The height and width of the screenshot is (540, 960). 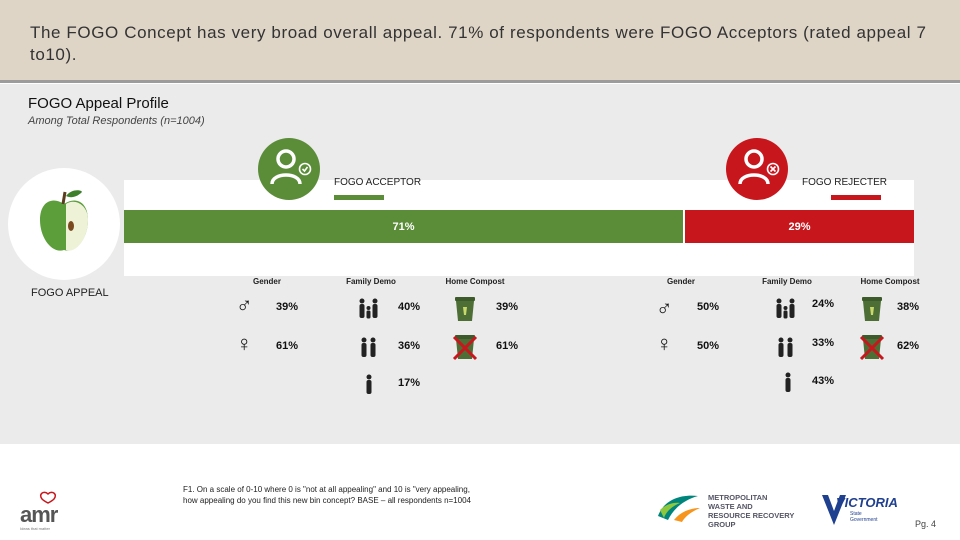 What do you see at coordinates (708, 346) in the screenshot?
I see `rejecter-female-value: 50%` at bounding box center [708, 346].